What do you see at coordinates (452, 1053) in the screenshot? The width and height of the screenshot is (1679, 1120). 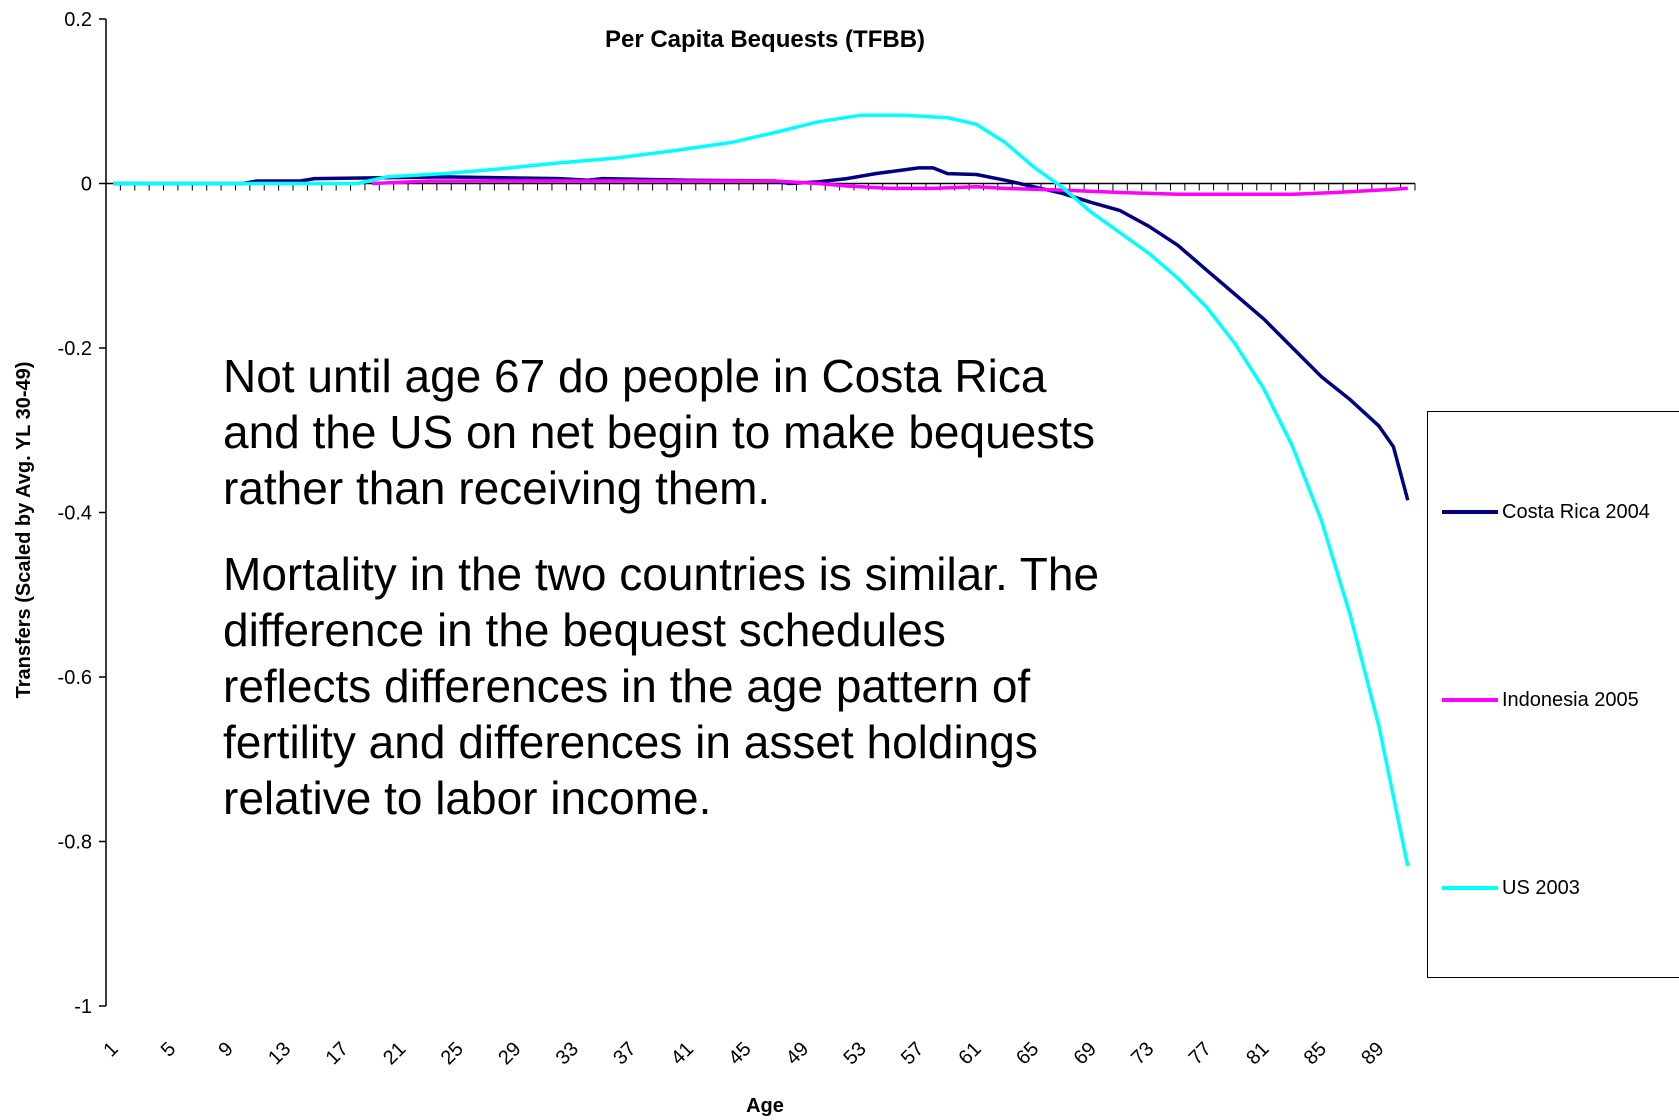 I see `x-tick-label: 25` at bounding box center [452, 1053].